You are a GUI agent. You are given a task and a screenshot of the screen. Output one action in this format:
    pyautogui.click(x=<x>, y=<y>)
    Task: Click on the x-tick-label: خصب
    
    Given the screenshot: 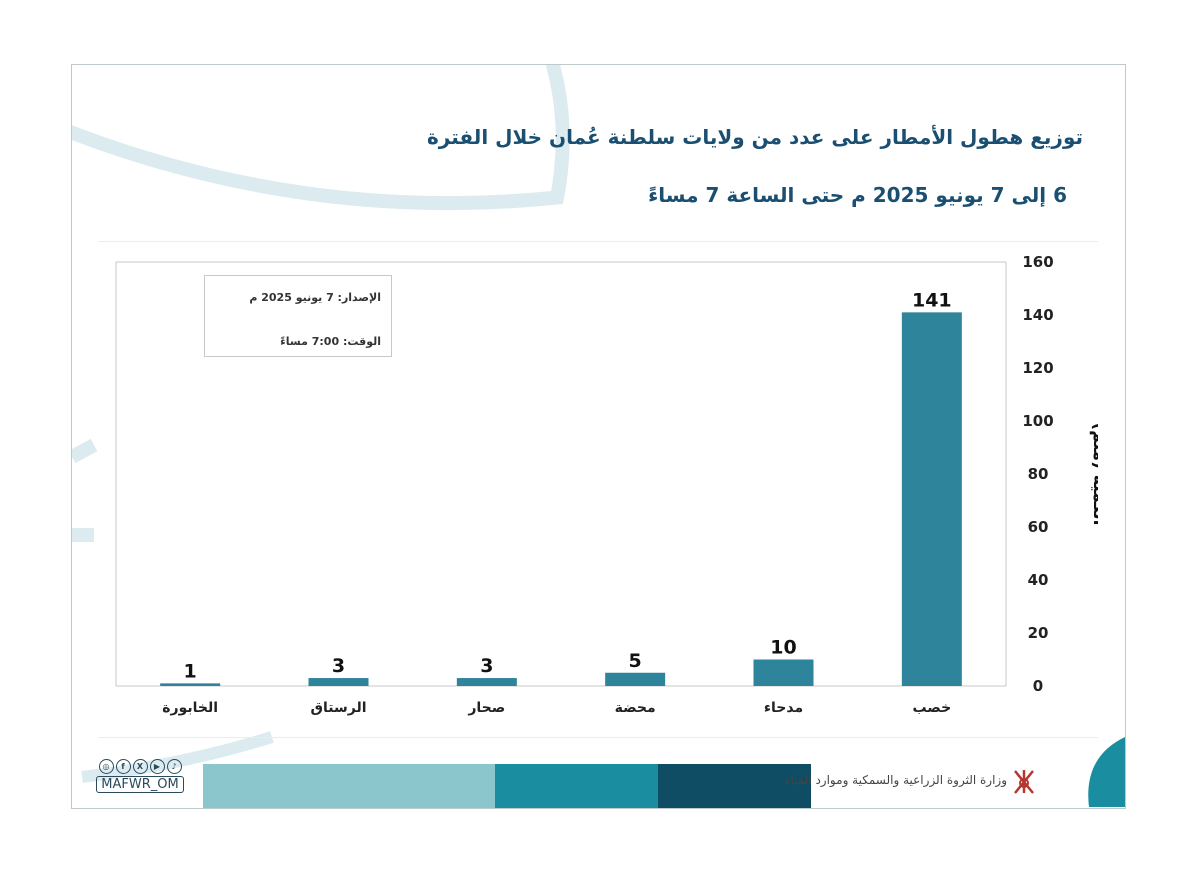 What is the action you would take?
    pyautogui.click(x=931, y=708)
    